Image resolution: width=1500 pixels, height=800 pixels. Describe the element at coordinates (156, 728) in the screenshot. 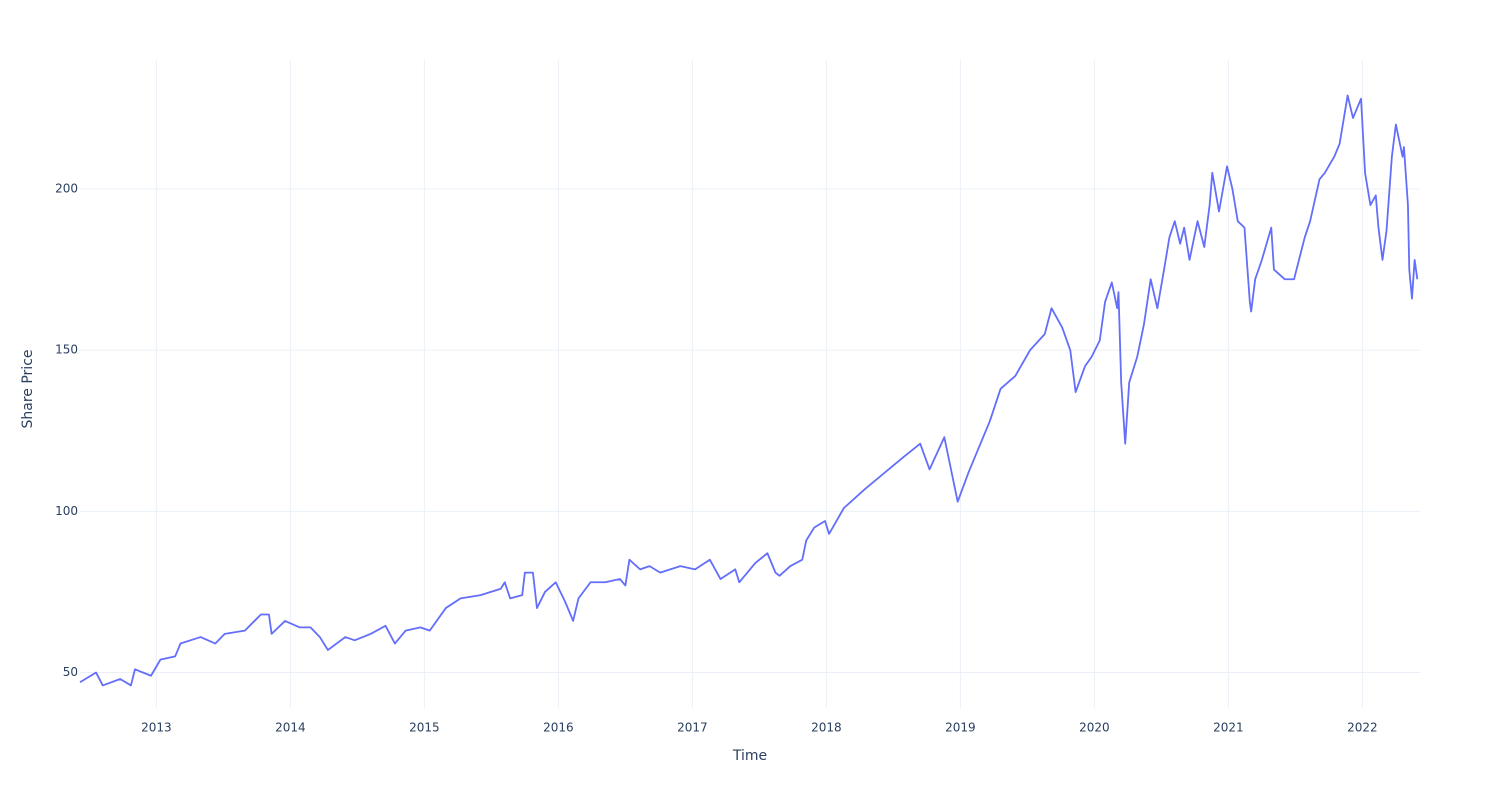

I see `x-tick-label: 2013` at that location.